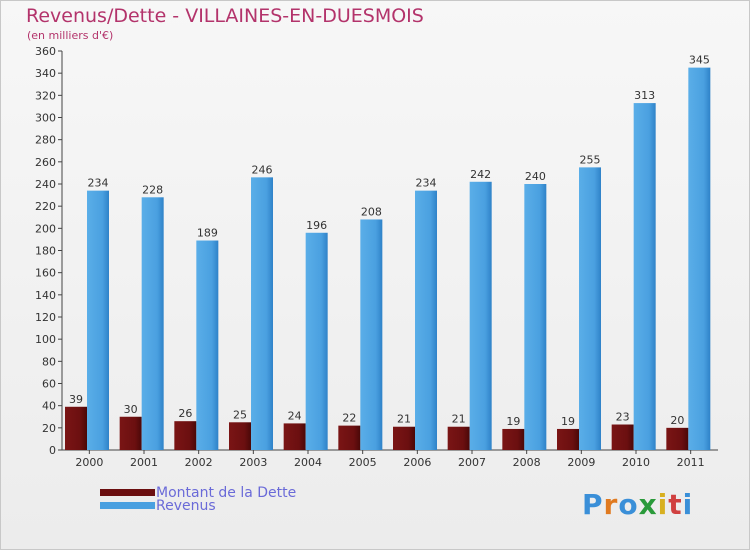 The image size is (750, 550). I want to click on value-label-revenus: 208, so click(371, 211).